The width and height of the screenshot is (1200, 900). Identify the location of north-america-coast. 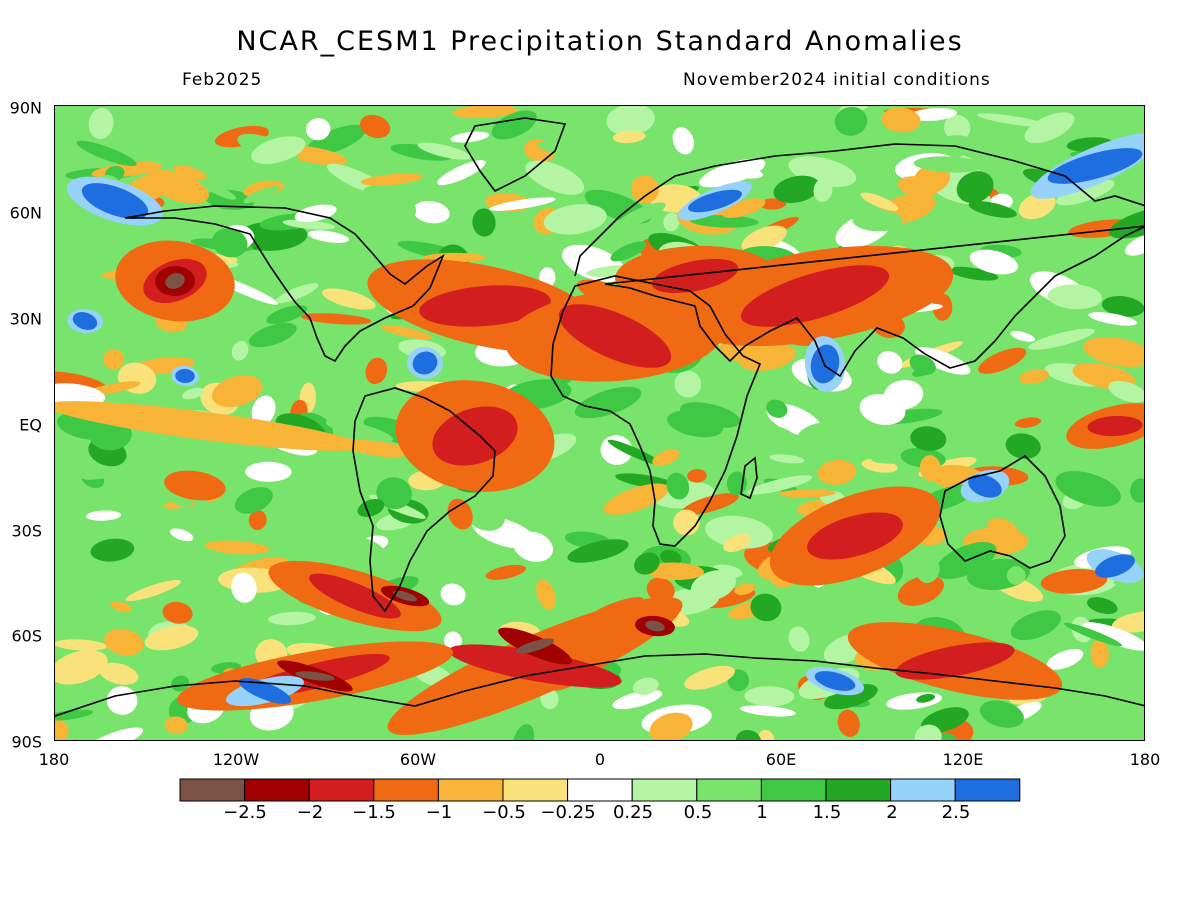
(284, 284).